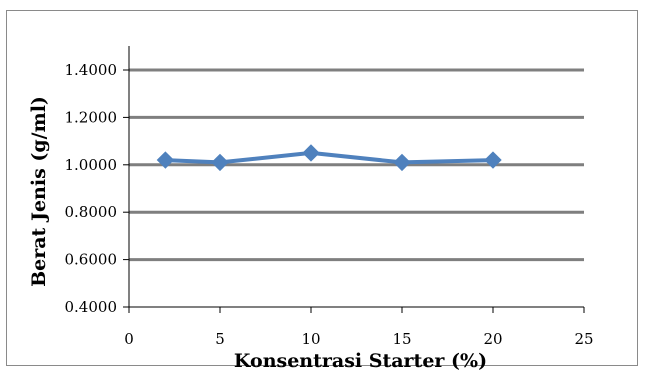 Image resolution: width=648 pixels, height=374 pixels. Describe the element at coordinates (91, 117) in the screenshot. I see `y-tick-label: 1.2000` at that location.